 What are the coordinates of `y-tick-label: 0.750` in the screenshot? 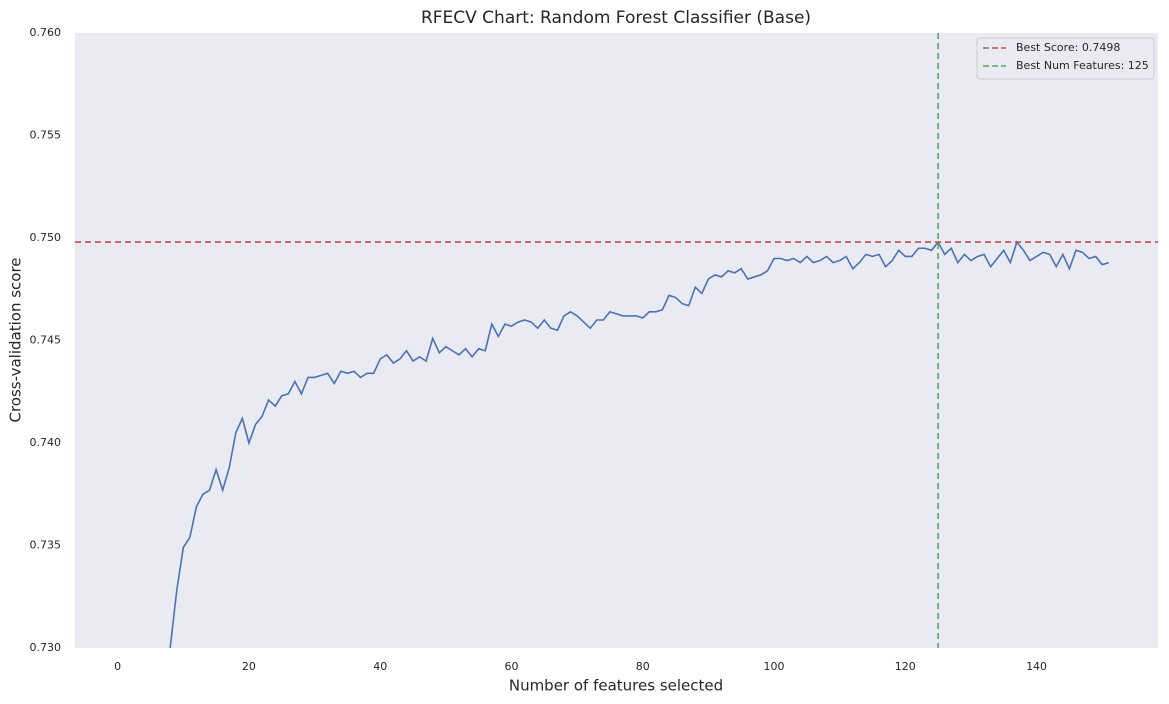 It's located at (46, 237).